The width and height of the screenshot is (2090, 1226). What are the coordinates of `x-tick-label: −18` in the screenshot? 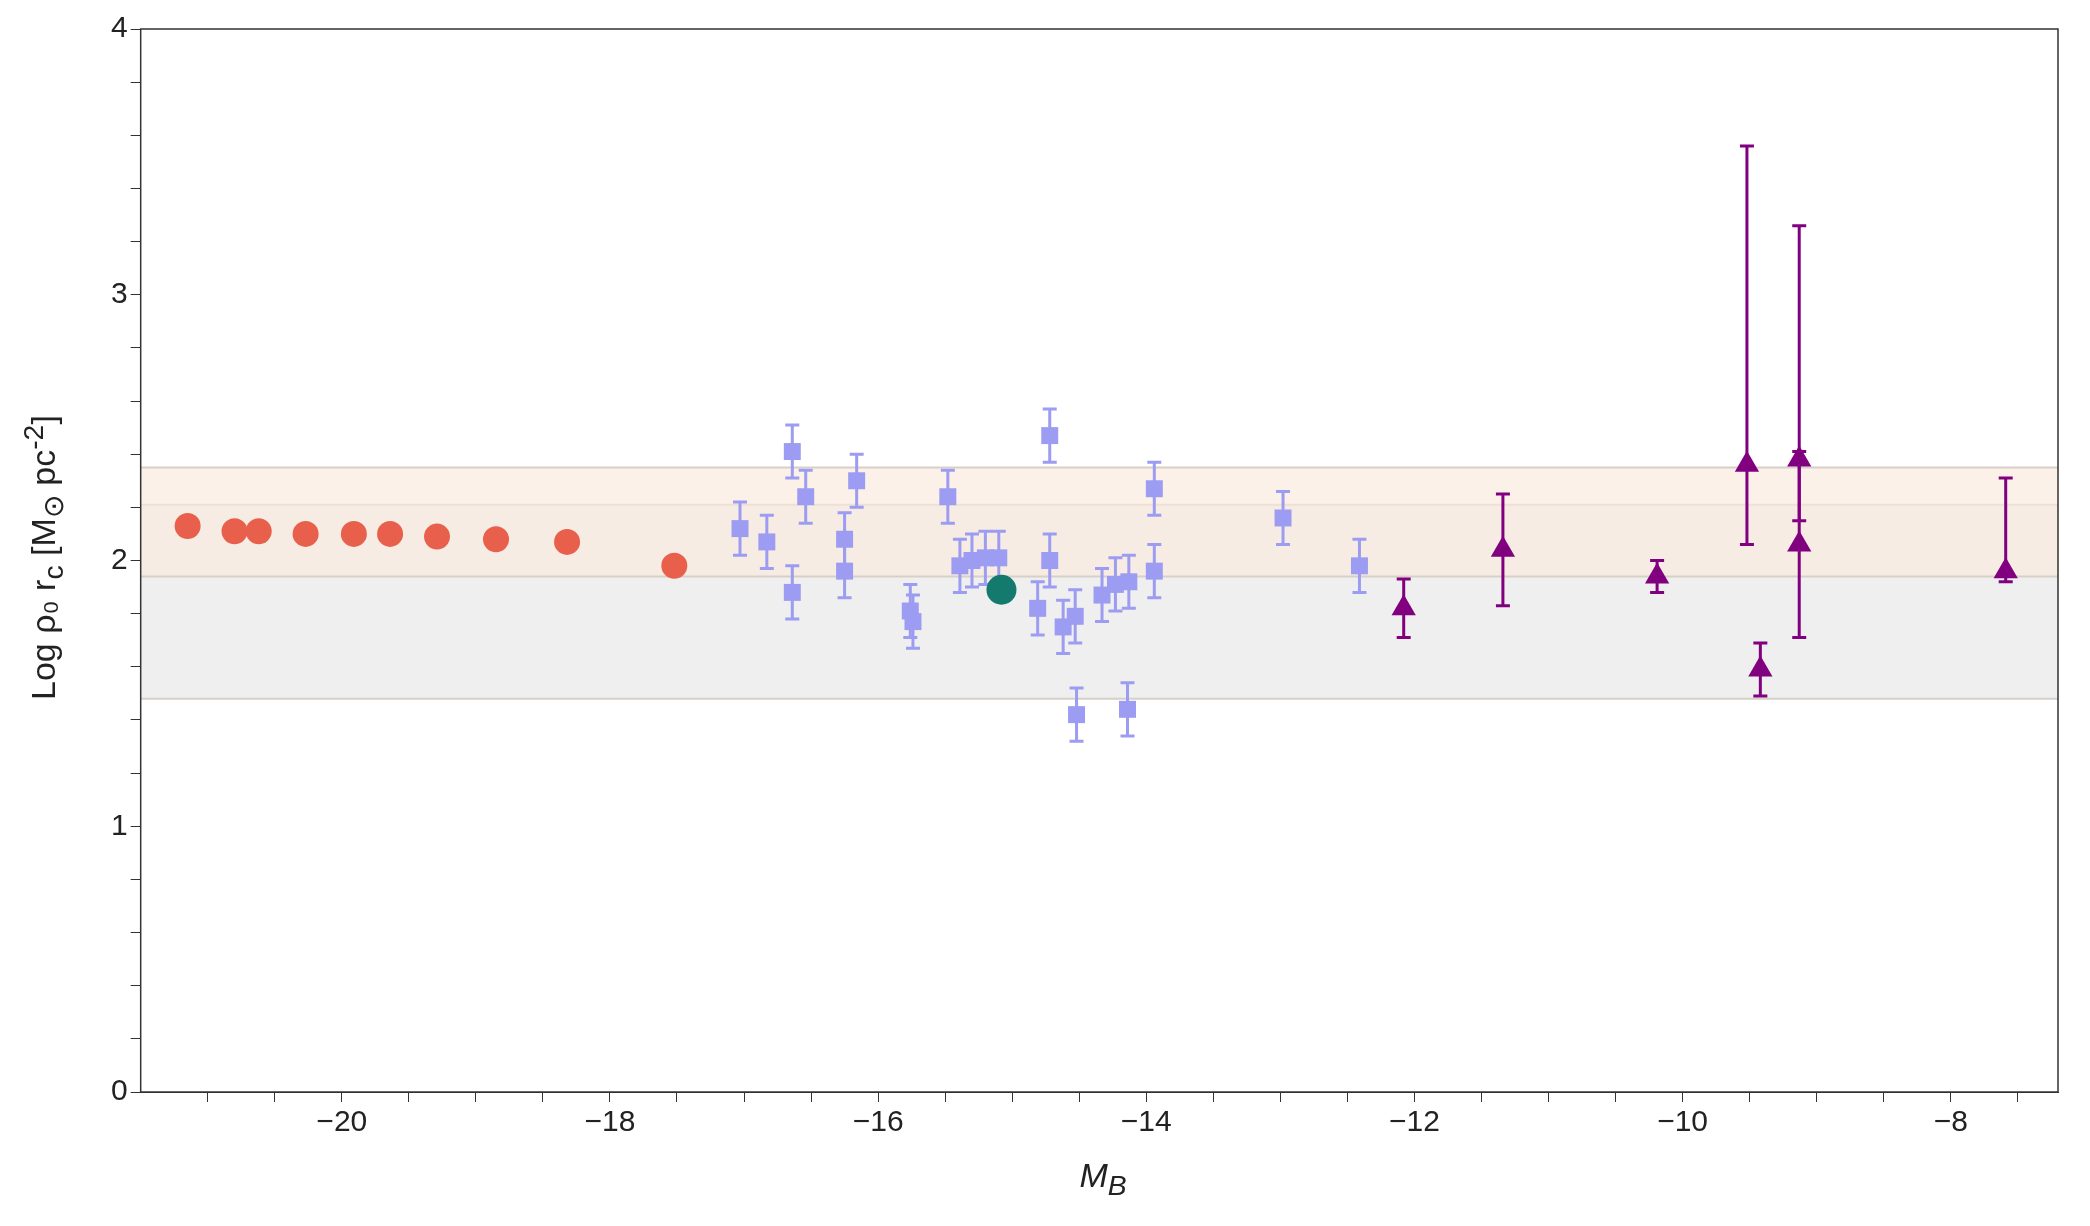 It's located at (610, 1121).